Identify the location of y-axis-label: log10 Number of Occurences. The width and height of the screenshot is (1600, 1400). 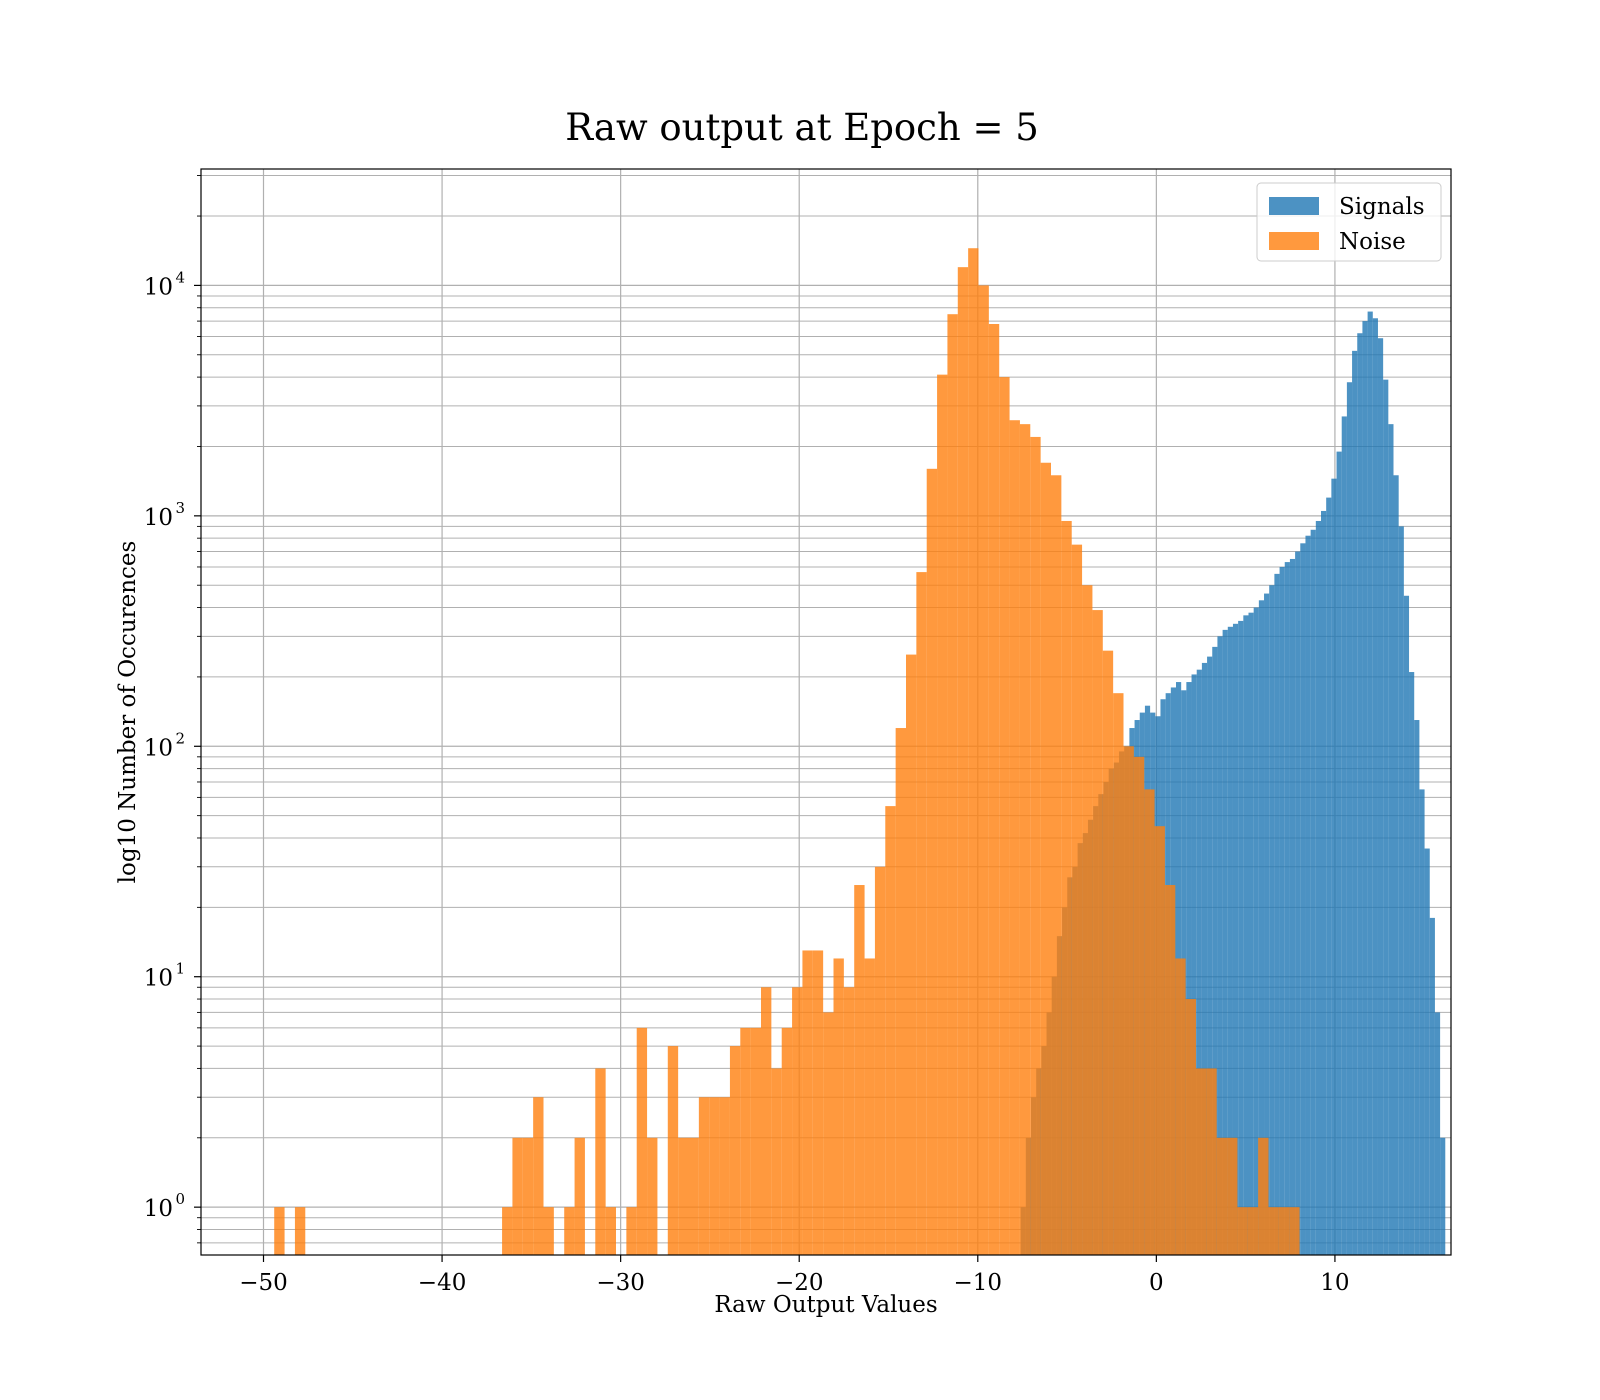
(128, 712).